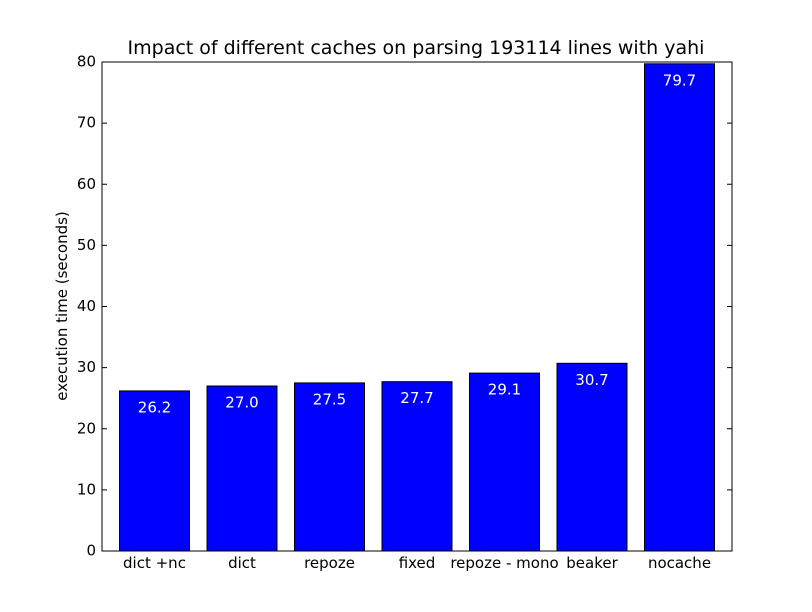 The image size is (812, 612). What do you see at coordinates (416, 398) in the screenshot?
I see `bar-value-label-3: 27.7` at bounding box center [416, 398].